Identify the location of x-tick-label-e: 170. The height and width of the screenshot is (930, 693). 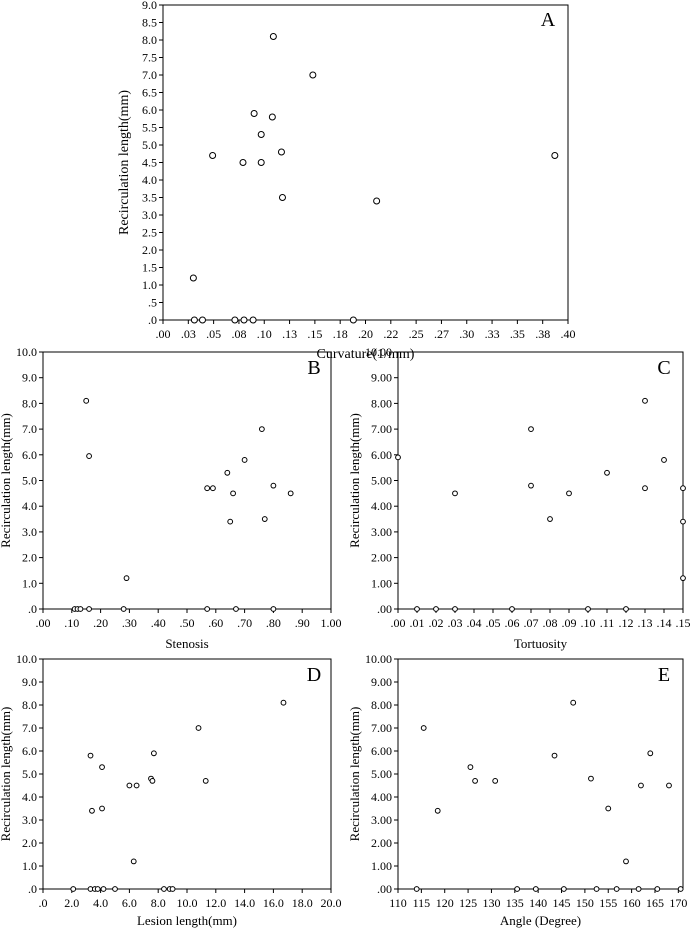
(678, 903).